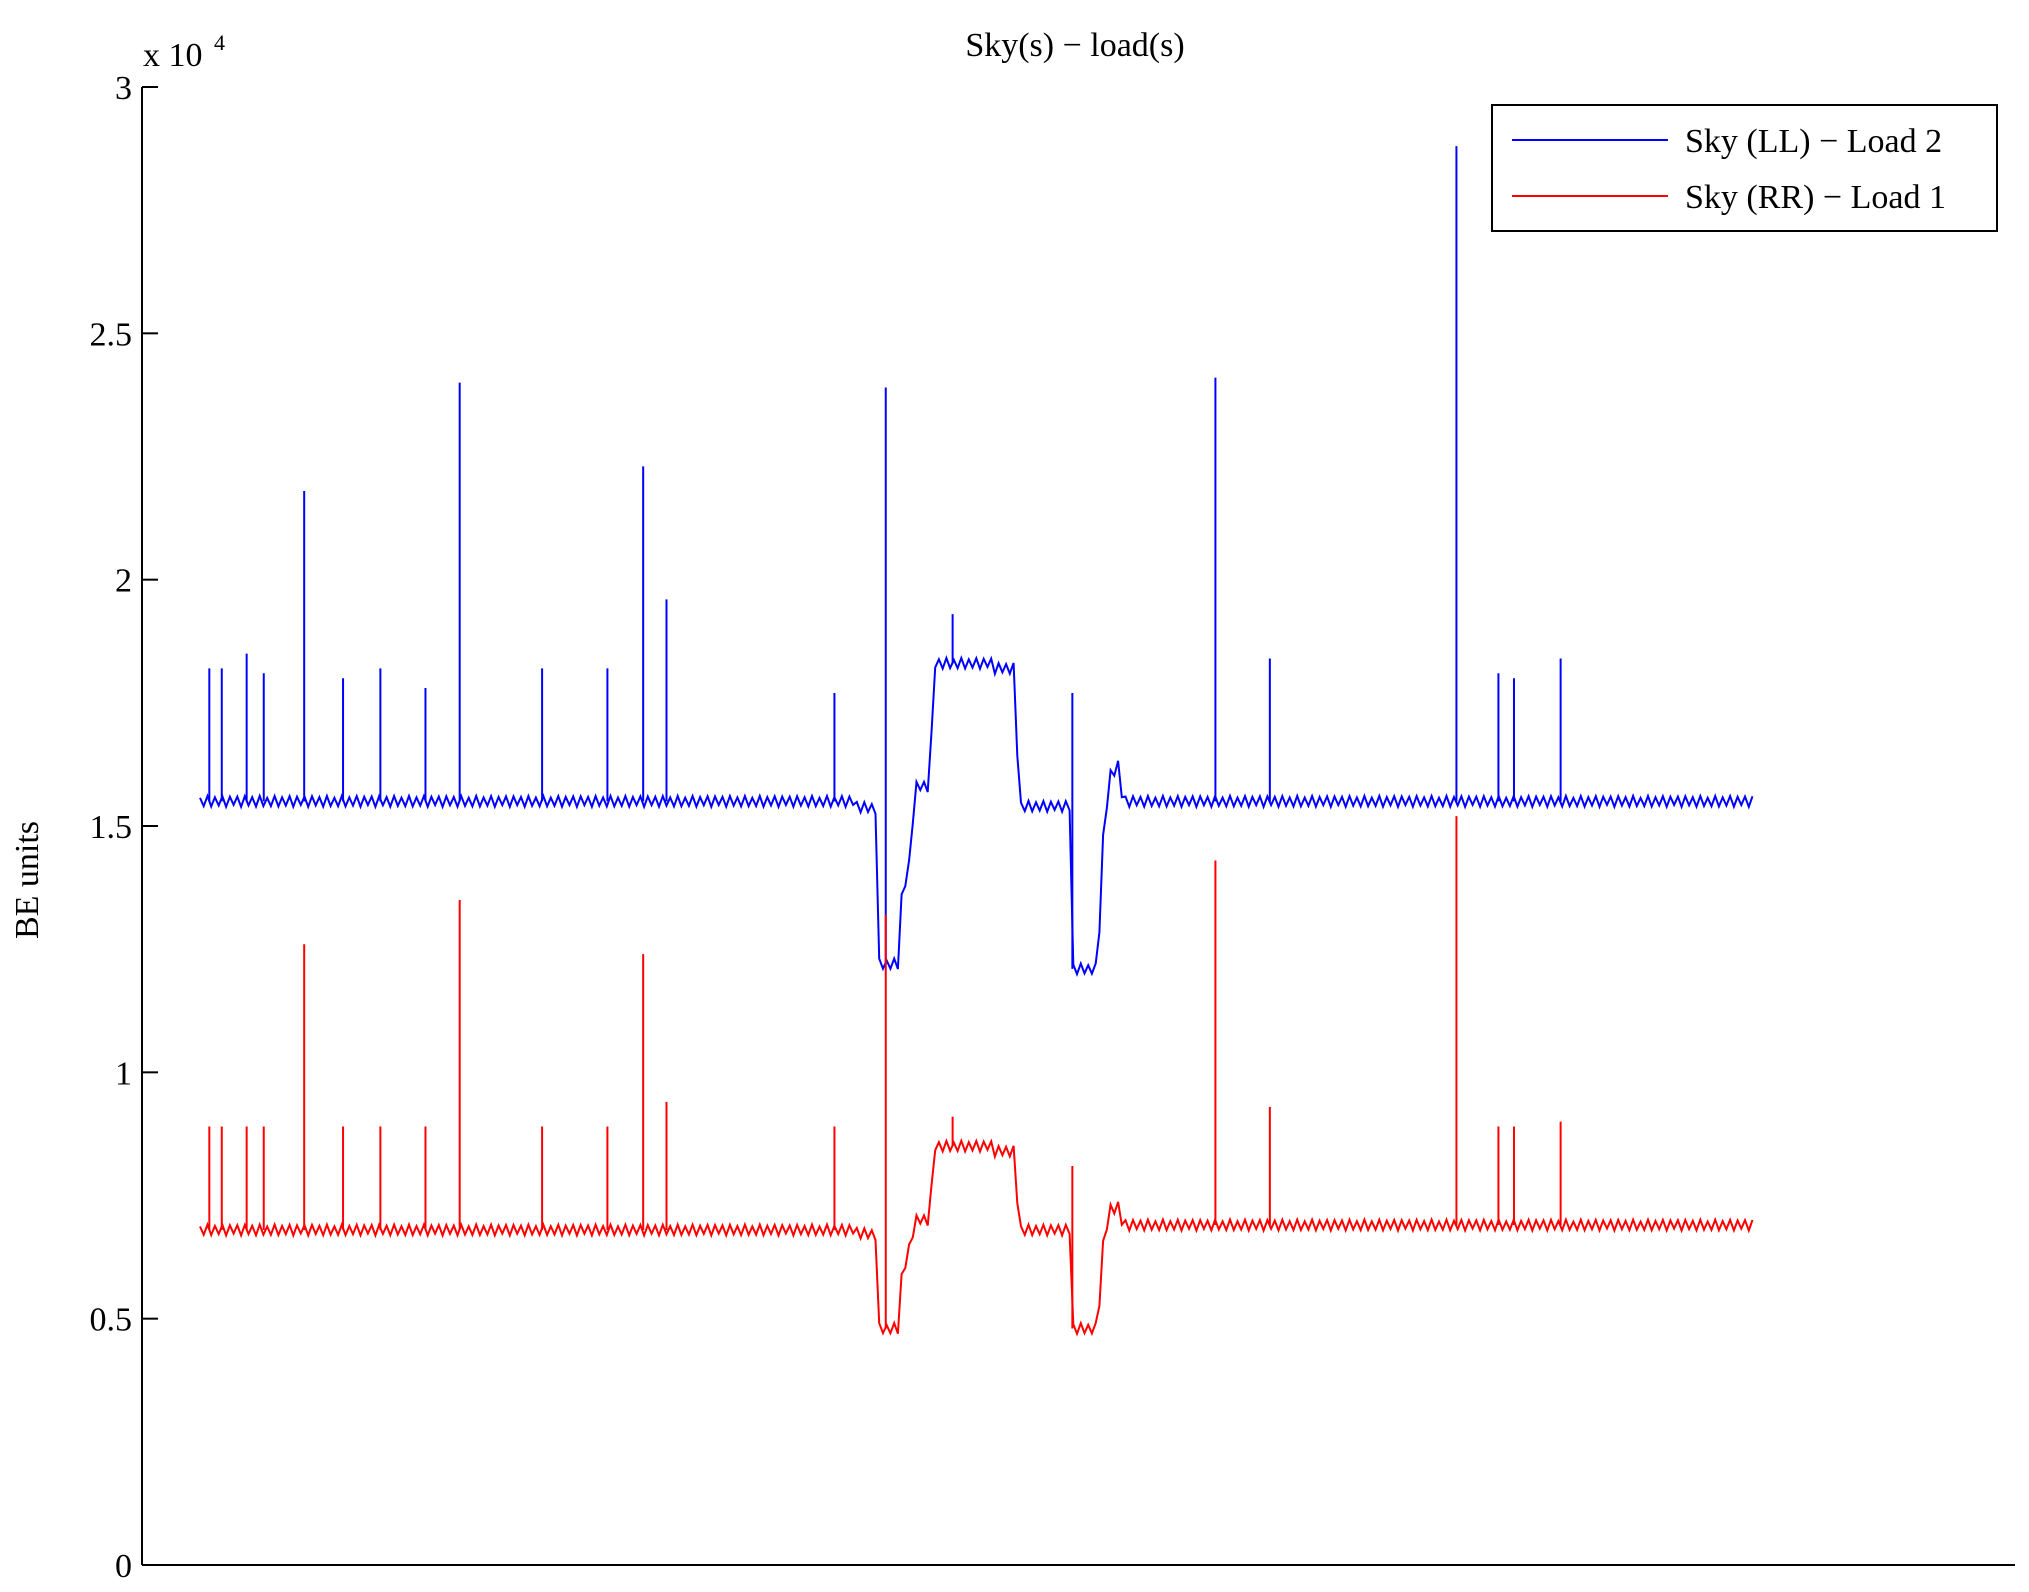 The width and height of the screenshot is (2029, 1592). I want to click on y-tick-label: 0, so click(123, 1566).